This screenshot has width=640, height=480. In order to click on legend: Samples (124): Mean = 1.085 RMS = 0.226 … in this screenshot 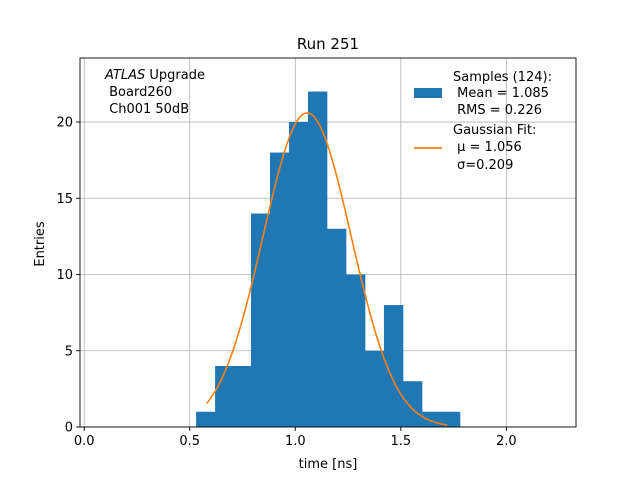, I will do `click(483, 121)`.